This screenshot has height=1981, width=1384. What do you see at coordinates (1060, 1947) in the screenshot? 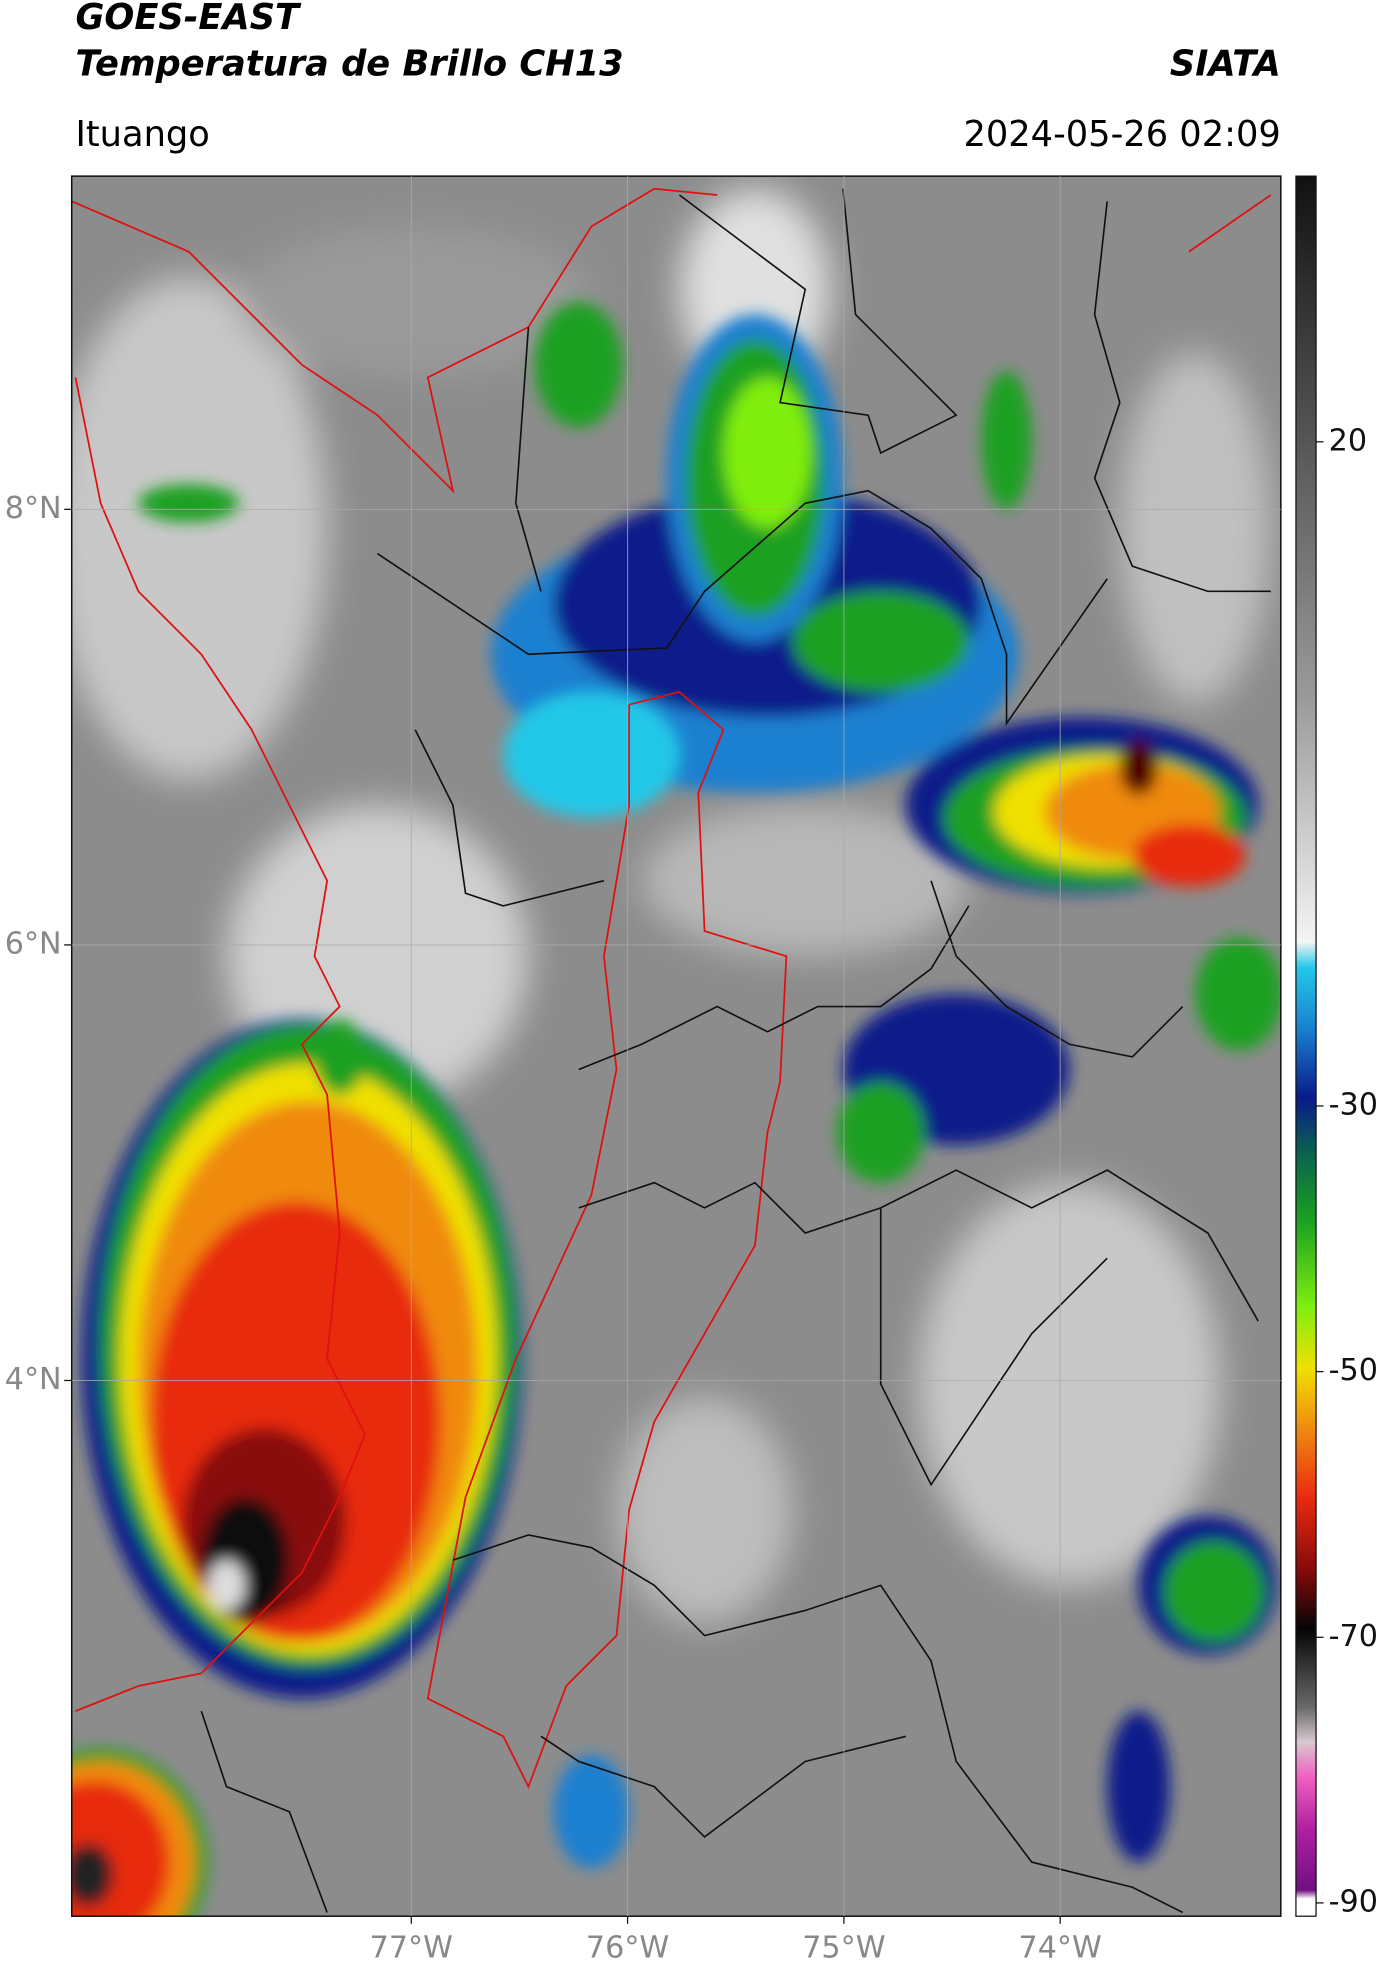
I see `lon-tick-label: 74°W` at bounding box center [1060, 1947].